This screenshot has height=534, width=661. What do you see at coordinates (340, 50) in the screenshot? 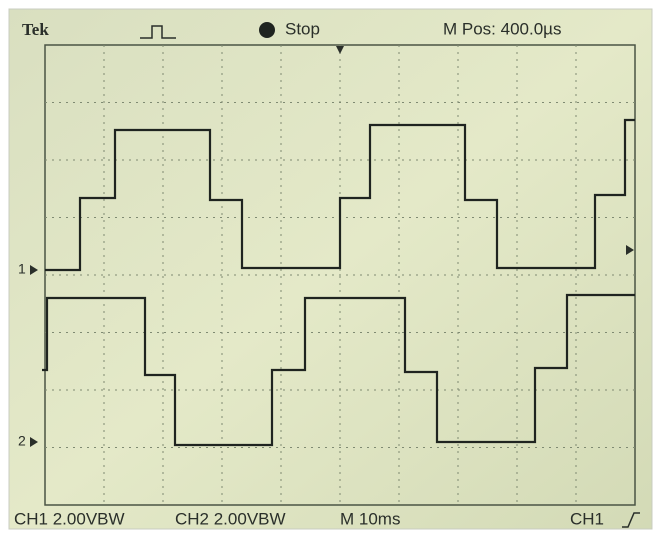
I see `trigger-position` at bounding box center [340, 50].